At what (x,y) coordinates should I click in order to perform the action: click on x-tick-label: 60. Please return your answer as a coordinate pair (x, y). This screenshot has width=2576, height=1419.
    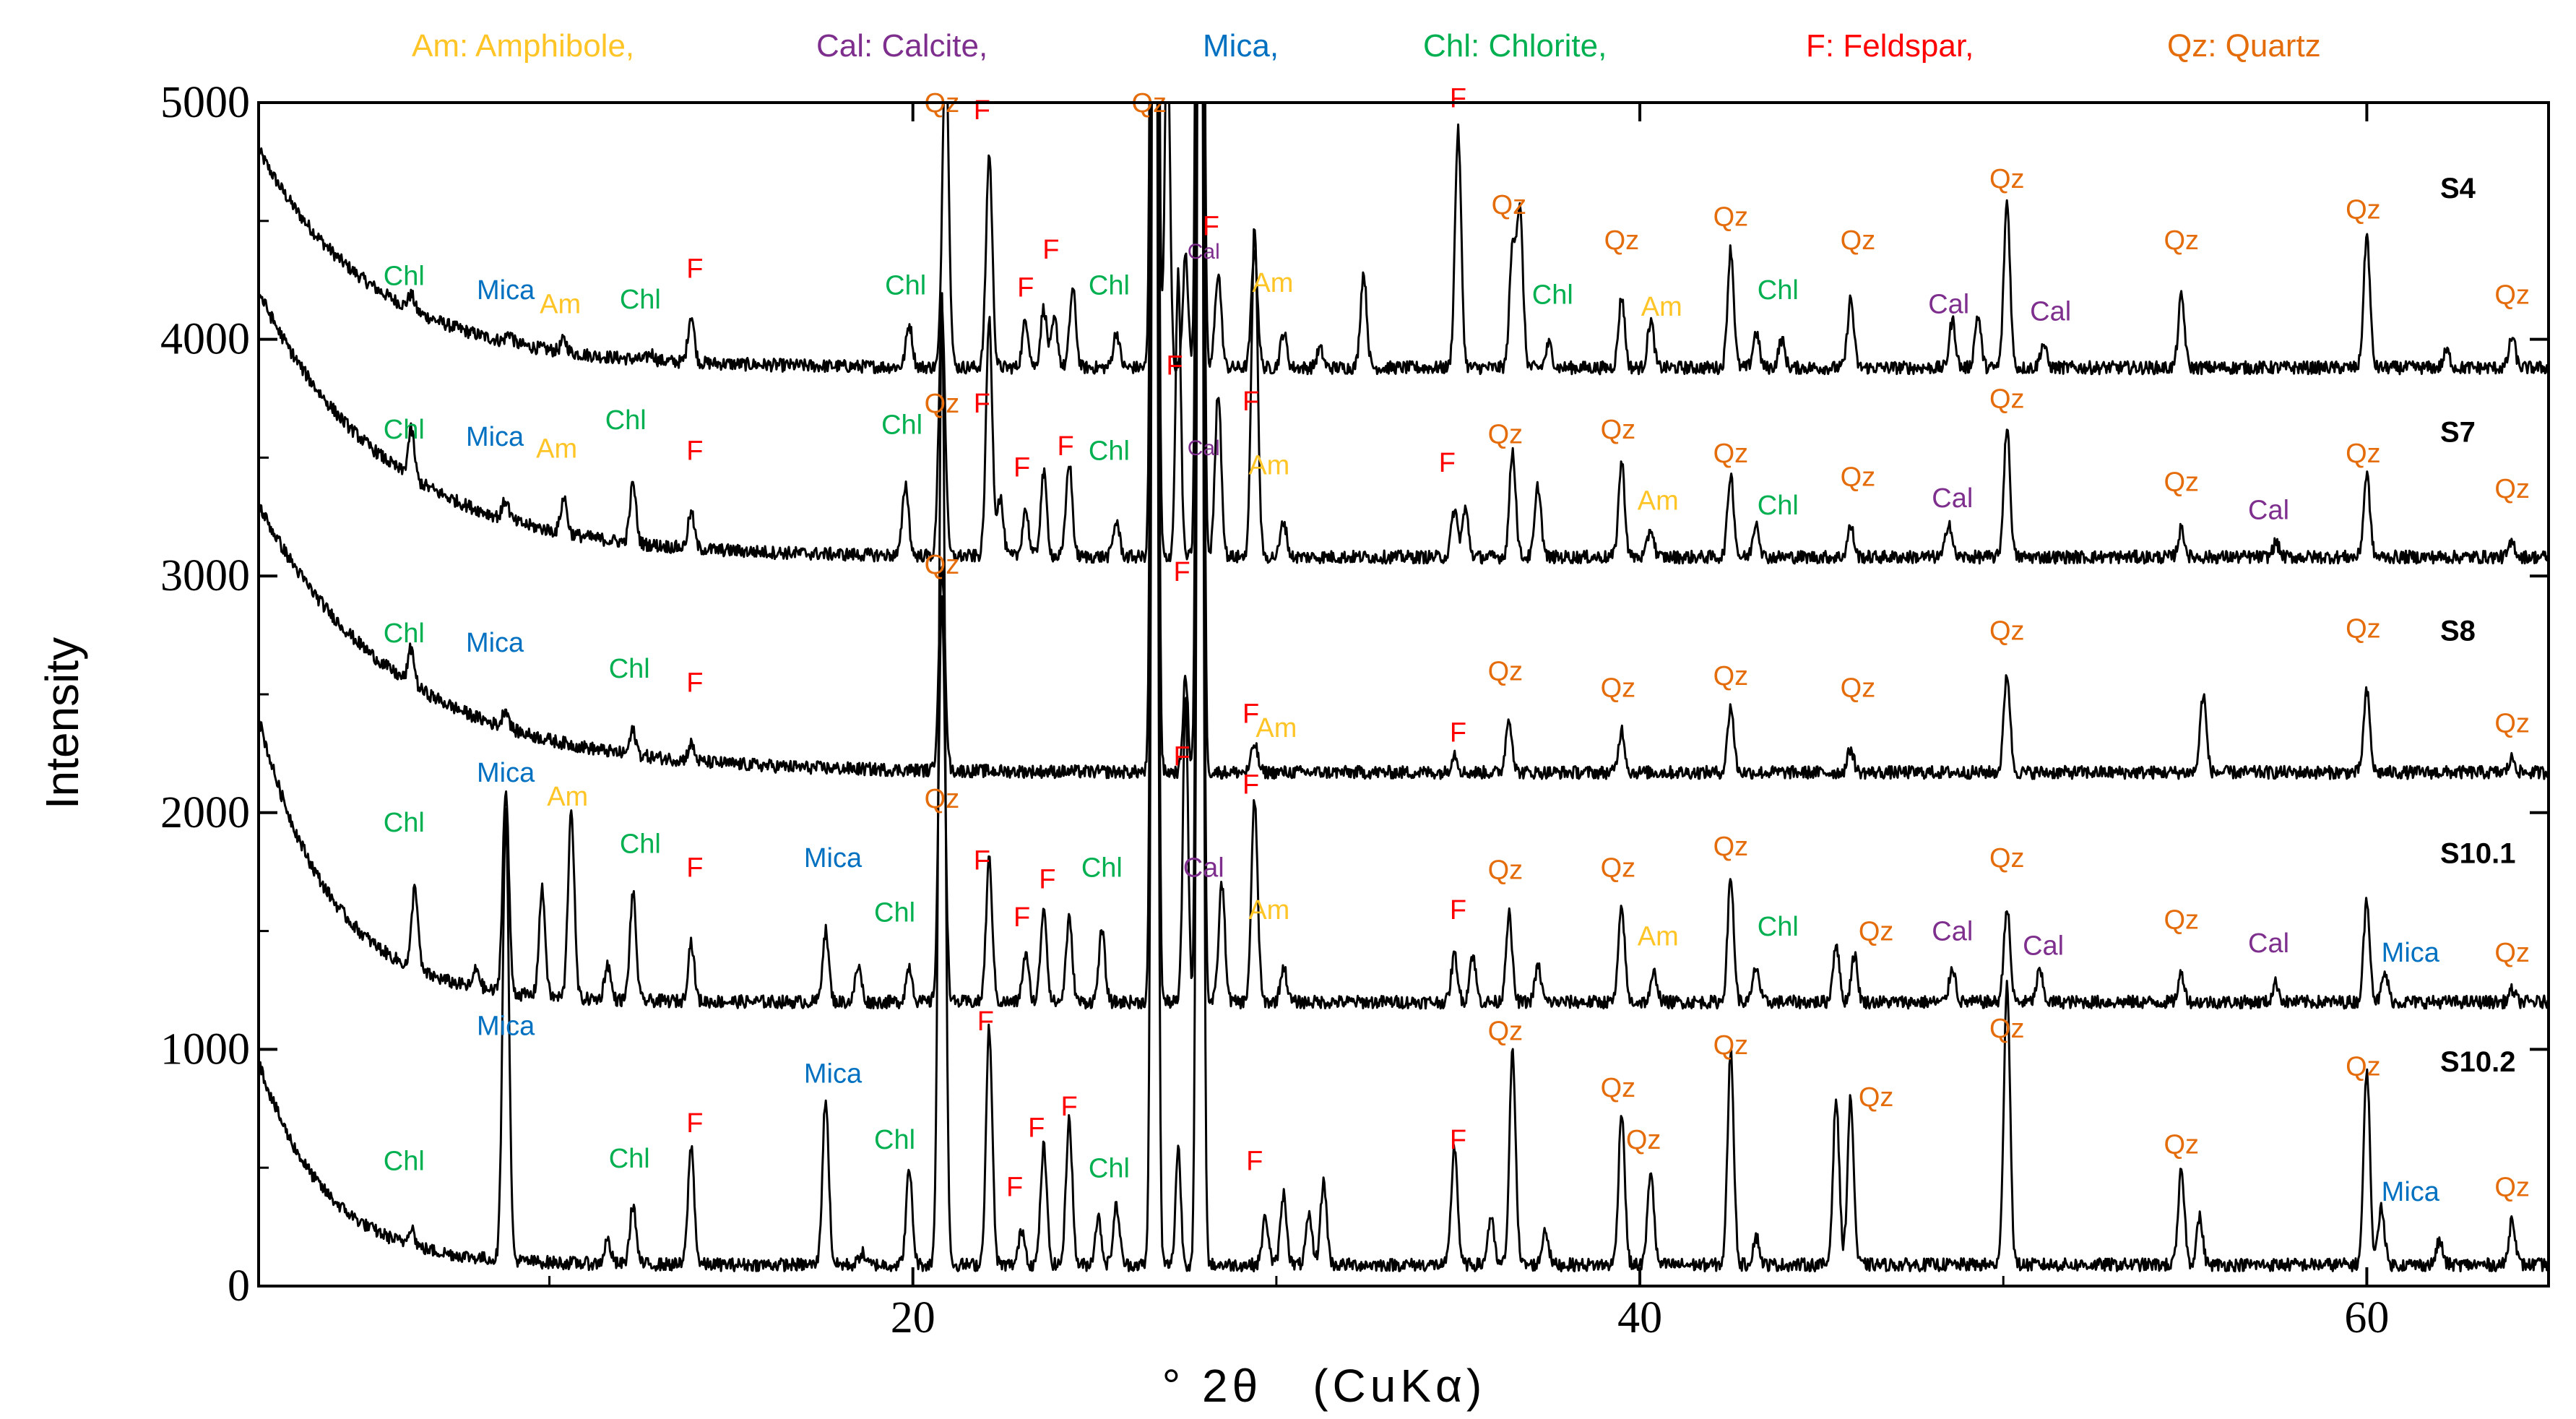
    Looking at the image, I should click on (2366, 1317).